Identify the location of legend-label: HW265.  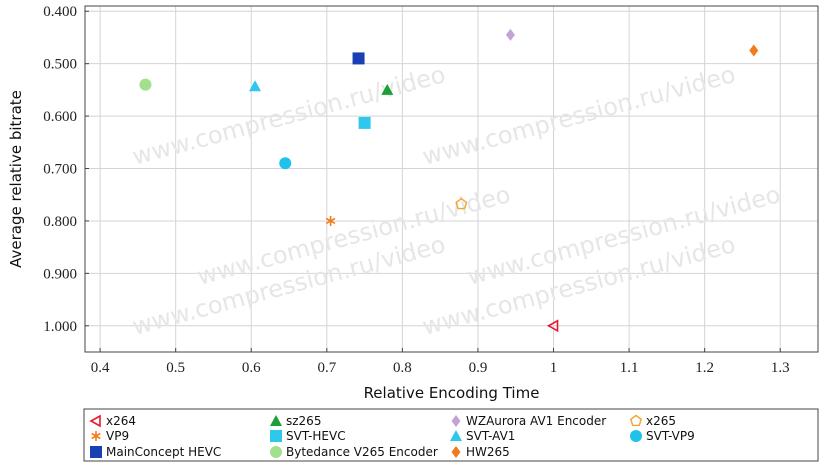
(488, 452).